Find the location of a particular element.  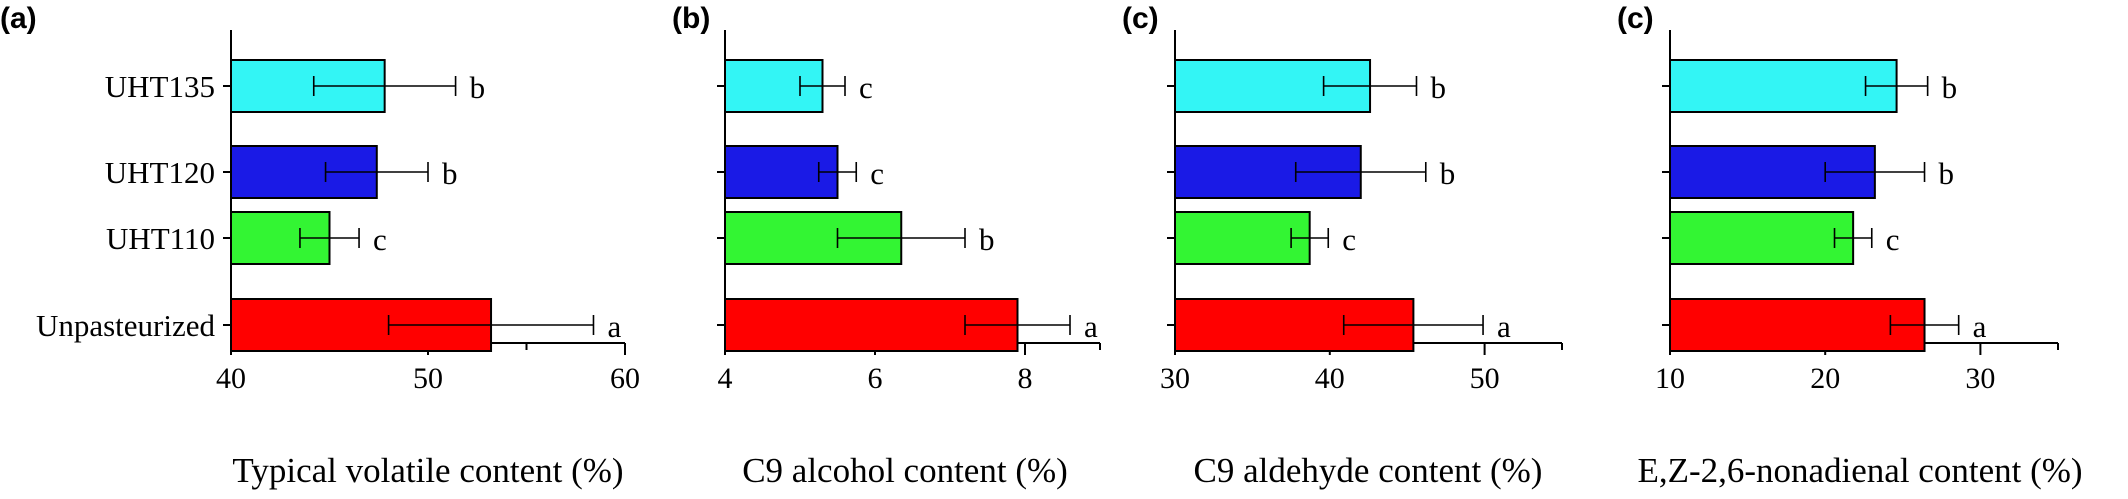

x-axis-title: C9 alcohol content (%) is located at coordinates (905, 470).